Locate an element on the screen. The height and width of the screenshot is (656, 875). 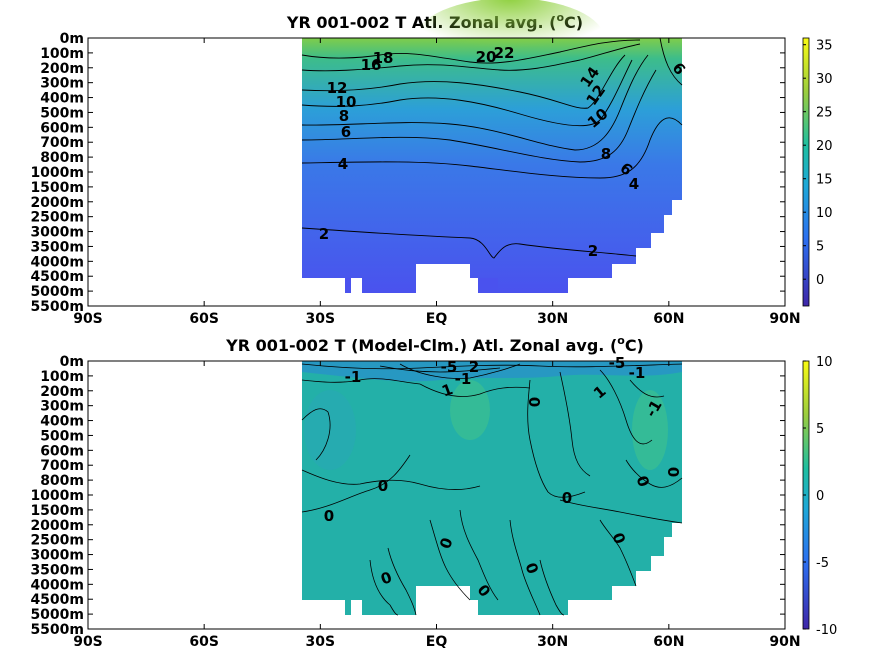
contour-label: 18 is located at coordinates (383, 58).